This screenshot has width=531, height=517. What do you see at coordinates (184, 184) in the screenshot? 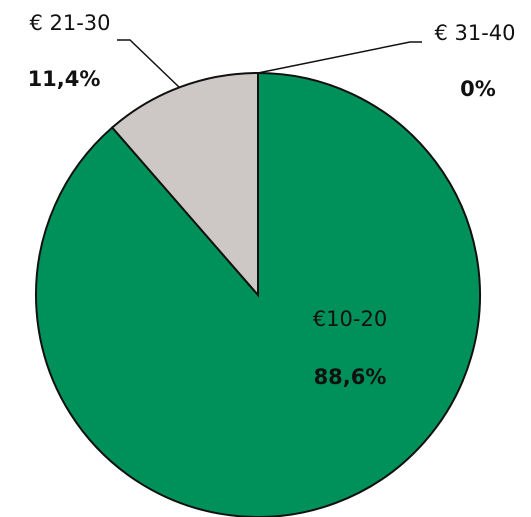
I see `pie-slice` at bounding box center [184, 184].